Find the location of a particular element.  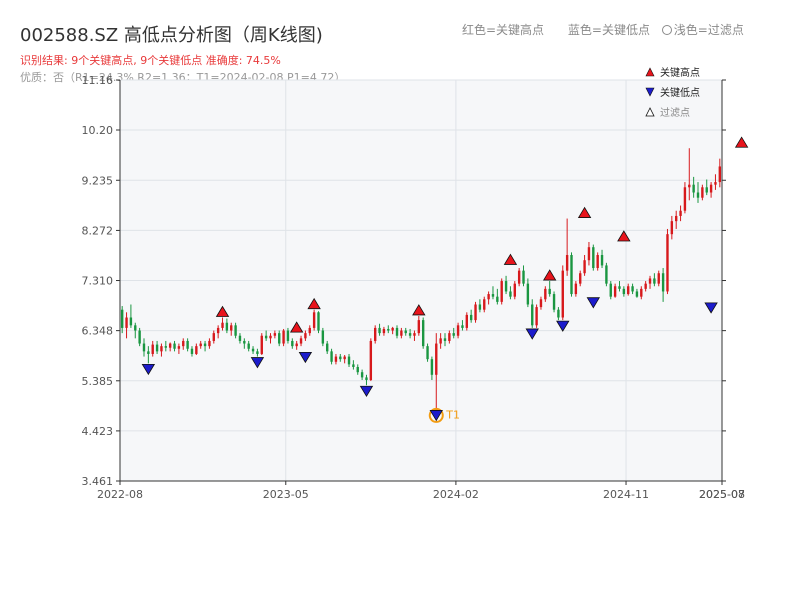

legend-label: 关键低点 is located at coordinates (680, 92).